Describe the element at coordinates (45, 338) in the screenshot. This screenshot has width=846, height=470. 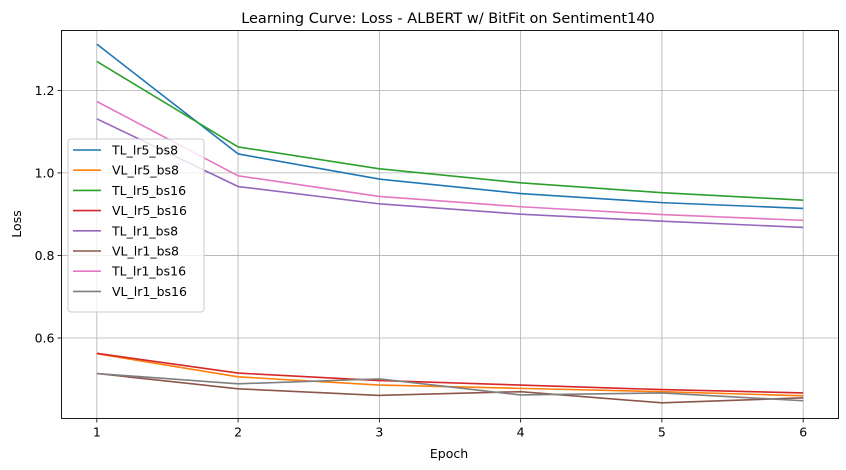
I see `y-tick-label: 0.6` at that location.